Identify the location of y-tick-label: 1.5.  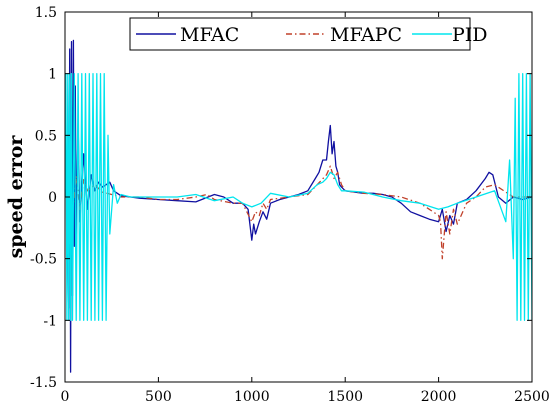
(46, 13).